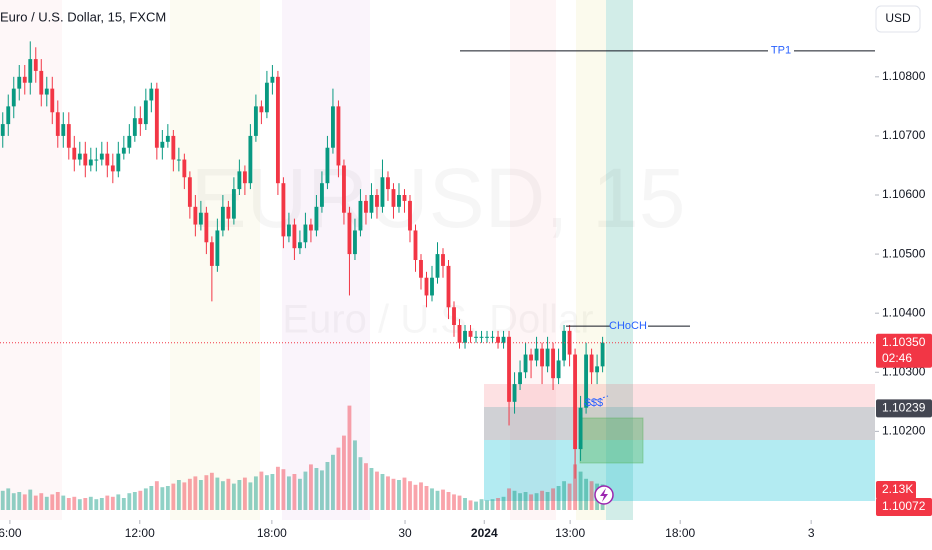  I want to click on y-tick-label: 1.10400, so click(904, 312).